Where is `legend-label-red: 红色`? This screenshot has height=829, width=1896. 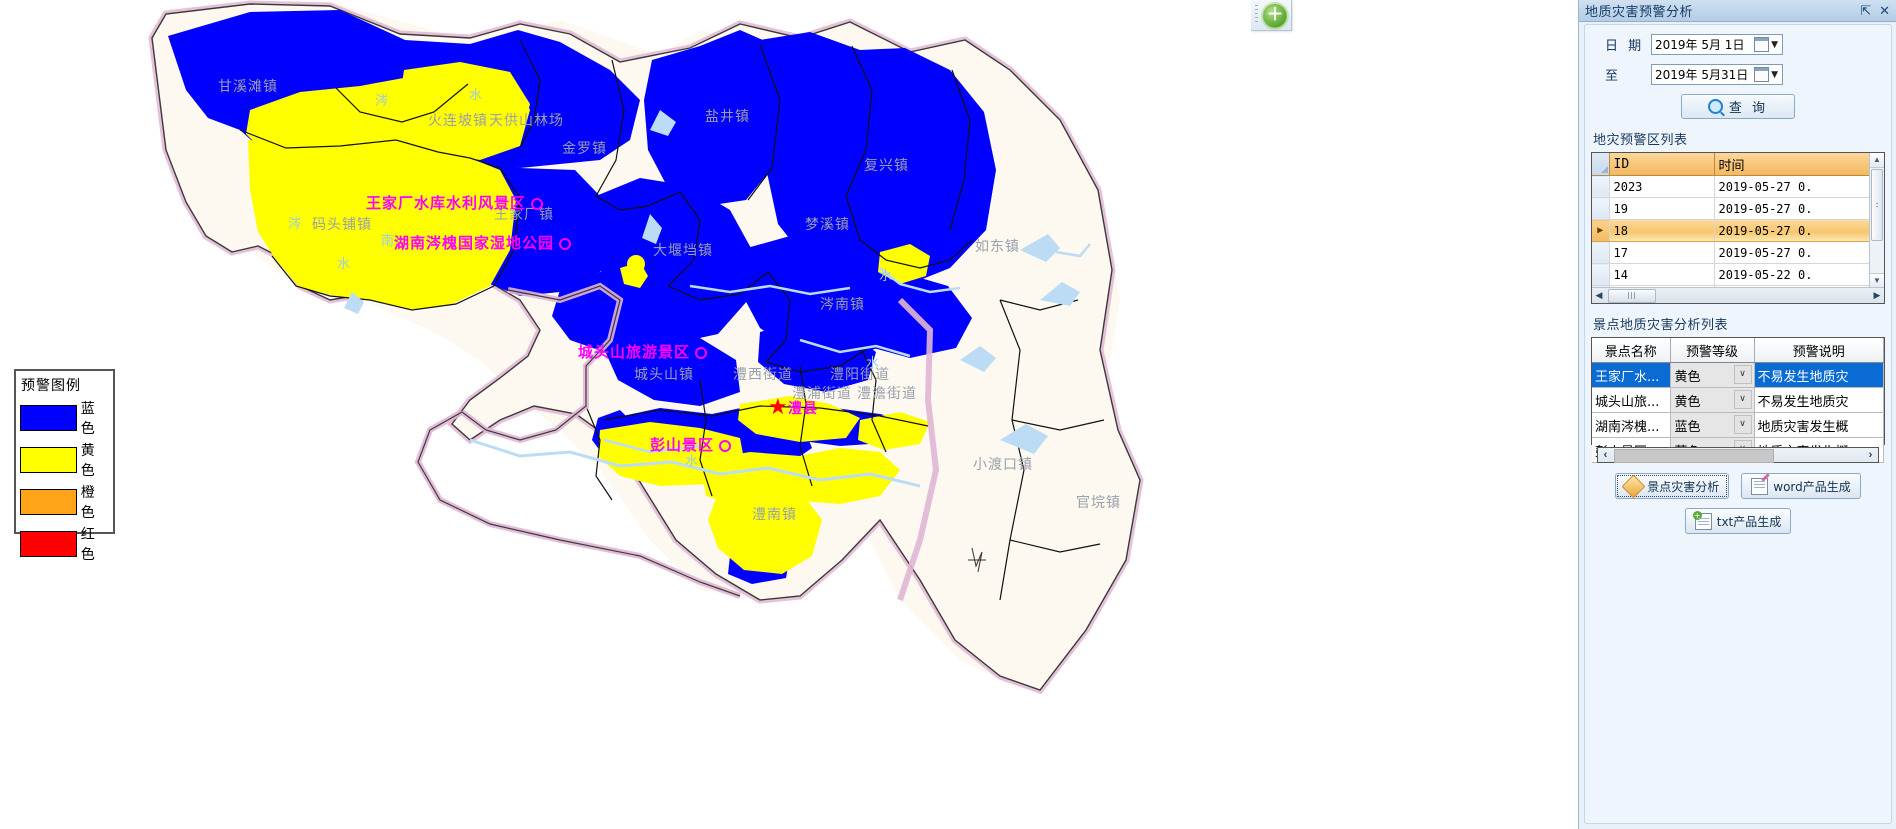 legend-label-red: 红色 is located at coordinates (88, 545).